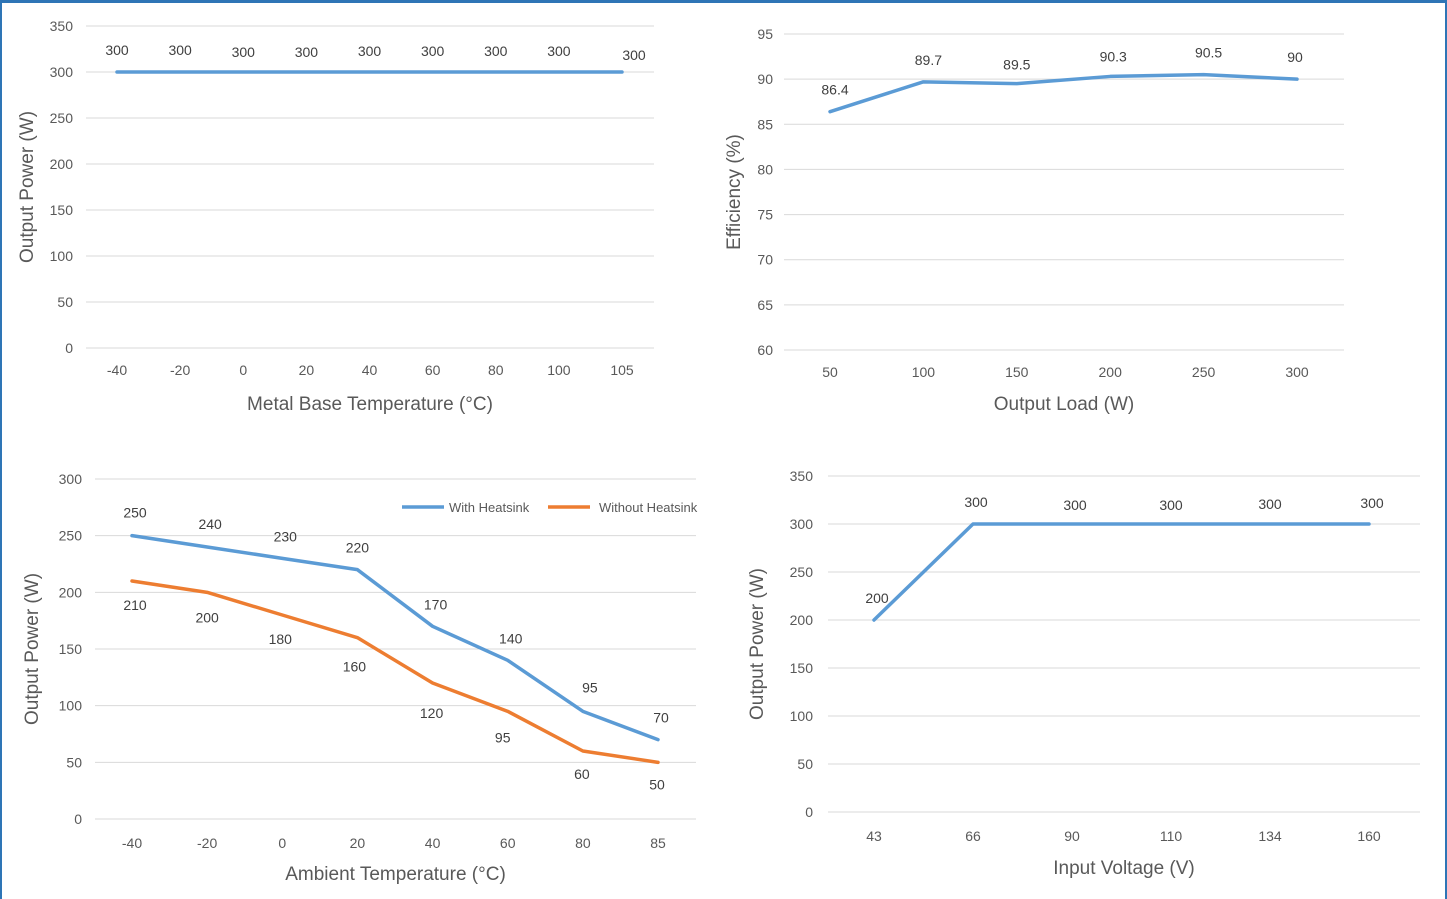 Image resolution: width=1447 pixels, height=899 pixels. Describe the element at coordinates (281, 639) in the screenshot. I see `data-label: 180` at that location.